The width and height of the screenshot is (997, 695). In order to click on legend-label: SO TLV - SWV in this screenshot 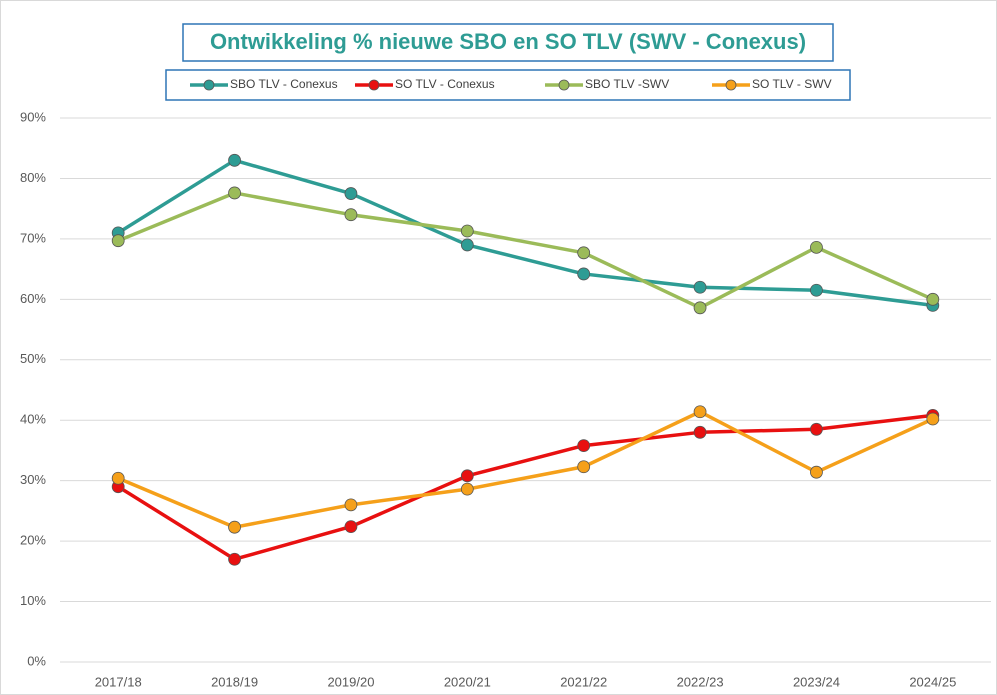, I will do `click(792, 84)`.